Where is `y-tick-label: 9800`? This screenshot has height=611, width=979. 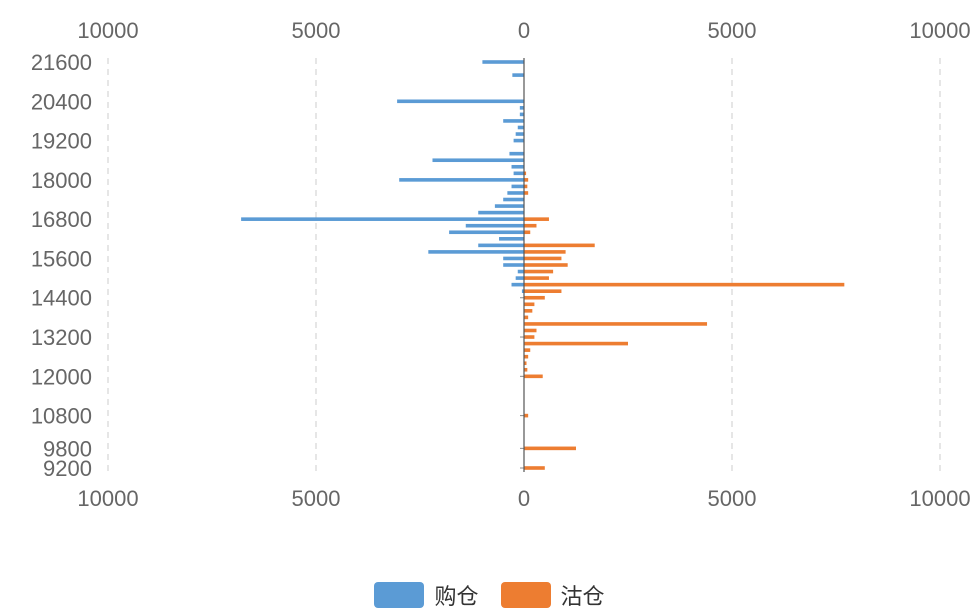 y-tick-label: 9800 is located at coordinates (67, 448).